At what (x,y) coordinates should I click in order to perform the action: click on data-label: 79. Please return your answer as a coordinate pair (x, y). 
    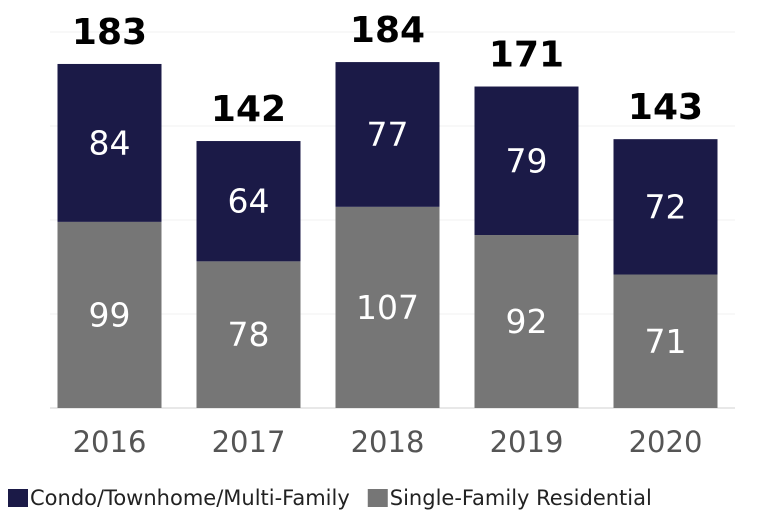
    Looking at the image, I should click on (527, 160).